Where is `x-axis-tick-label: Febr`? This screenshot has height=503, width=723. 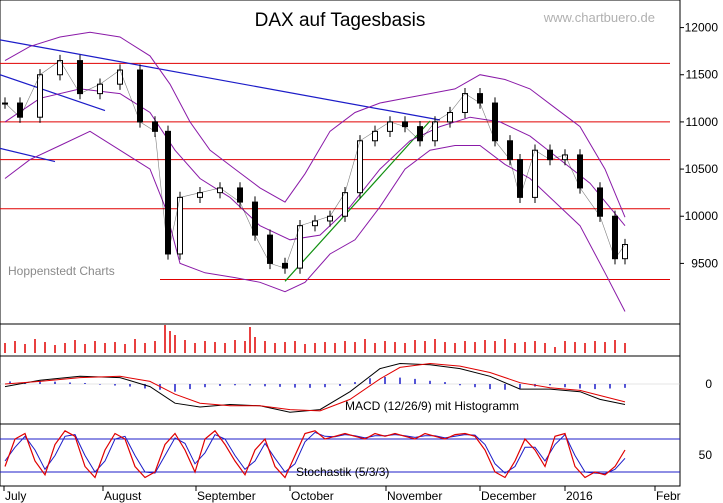
x-axis-tick-label: Febr is located at coordinates (668, 496).